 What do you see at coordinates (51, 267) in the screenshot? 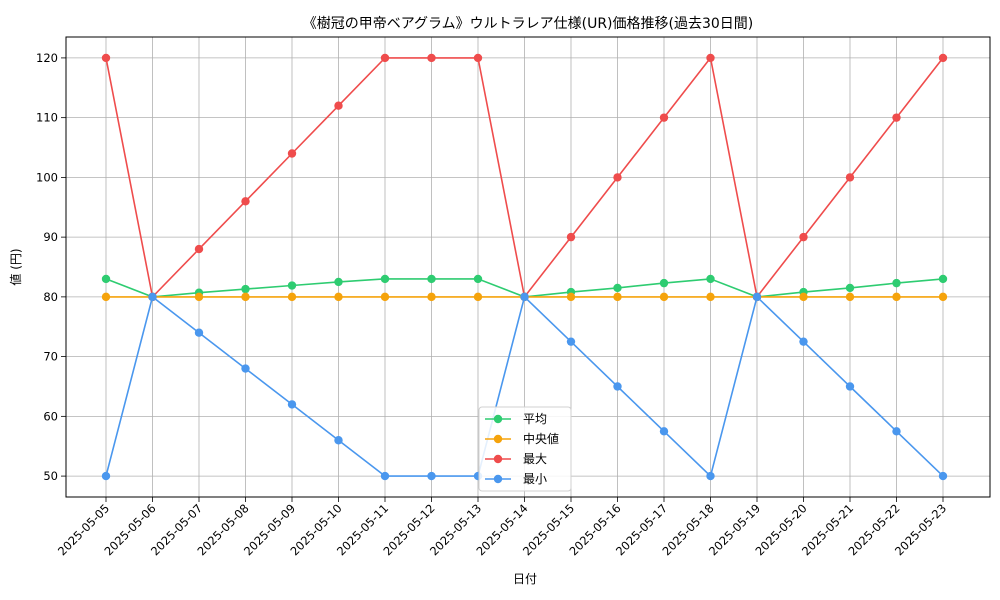
I see `y-axis-ticks: 50 60 70 80 90 100 110 120` at bounding box center [51, 267].